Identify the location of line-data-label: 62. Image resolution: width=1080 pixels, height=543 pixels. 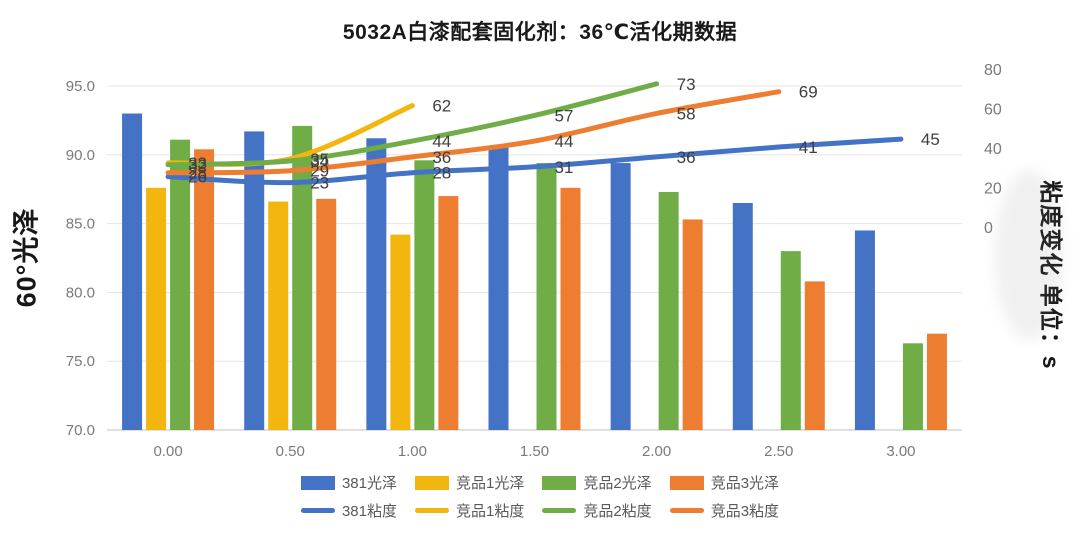
(441, 106).